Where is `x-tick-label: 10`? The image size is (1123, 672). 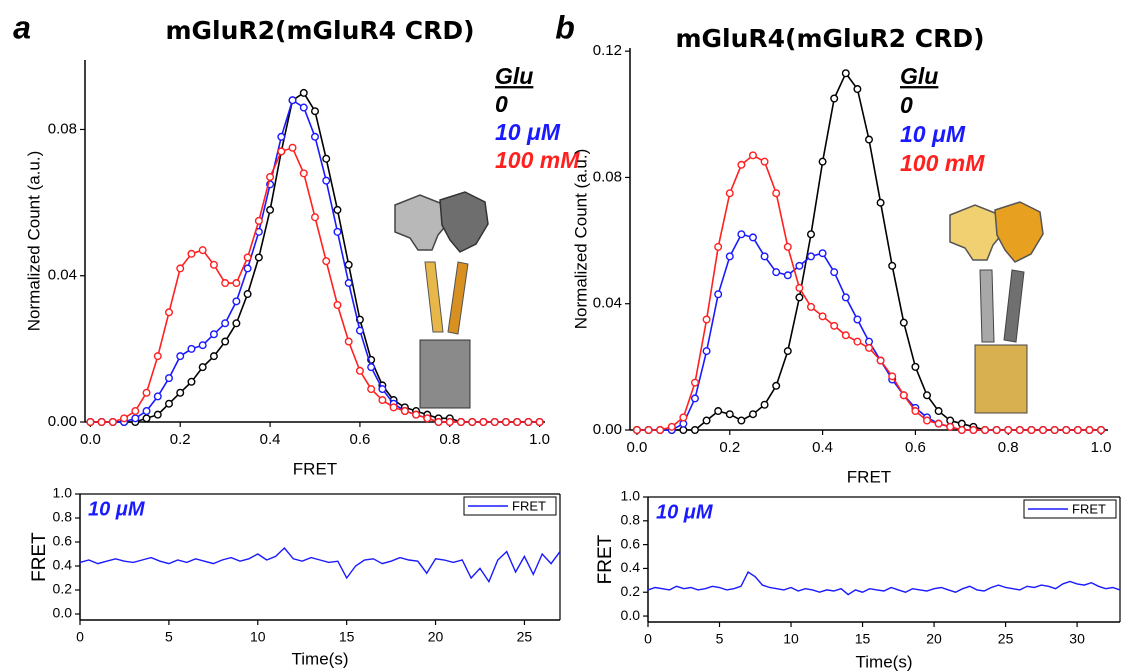
x-tick-label: 10 is located at coordinates (258, 637).